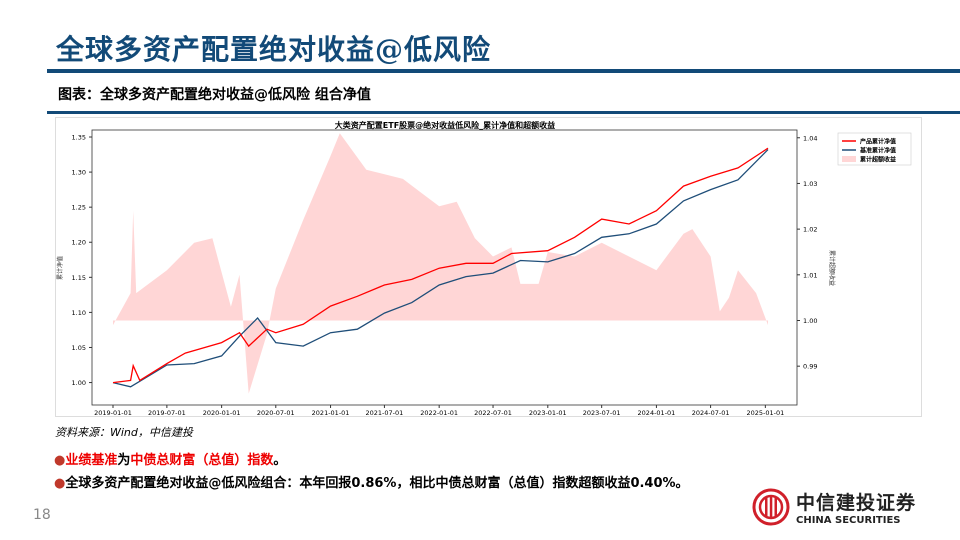  What do you see at coordinates (493, 413) in the screenshot?
I see `x-tick-label: 2022-07-01` at bounding box center [493, 413].